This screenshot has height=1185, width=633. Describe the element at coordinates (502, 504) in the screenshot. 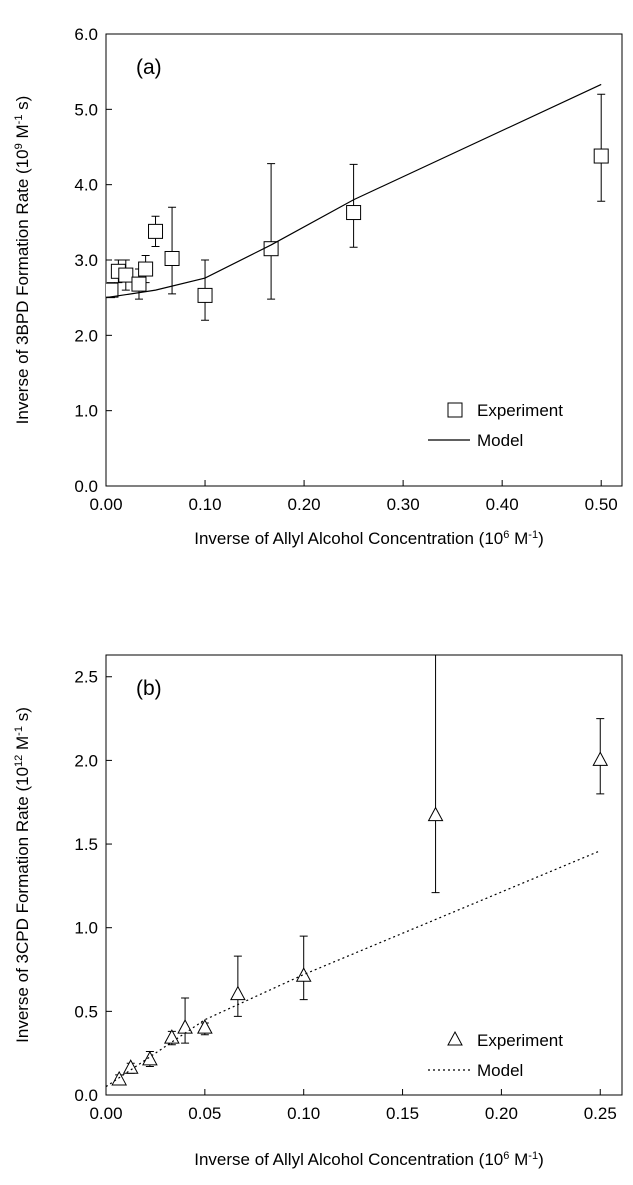

I see `x-tick-label: 0.40` at that location.